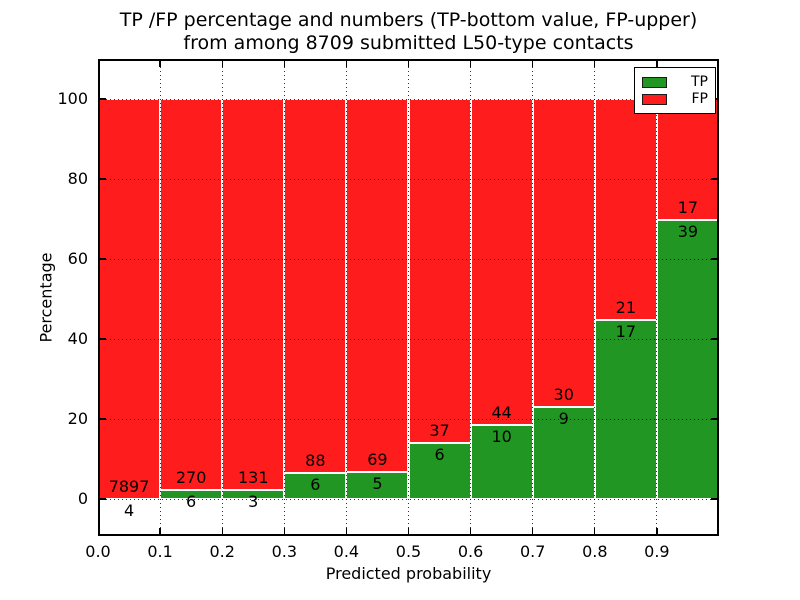  What do you see at coordinates (654, 82) in the screenshot?
I see `legend-swatch-tp` at bounding box center [654, 82].